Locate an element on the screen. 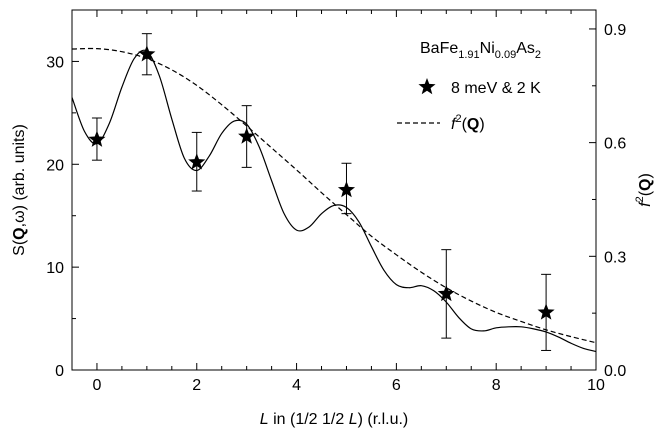  left-y-tick-label: 20 is located at coordinates (55, 165).